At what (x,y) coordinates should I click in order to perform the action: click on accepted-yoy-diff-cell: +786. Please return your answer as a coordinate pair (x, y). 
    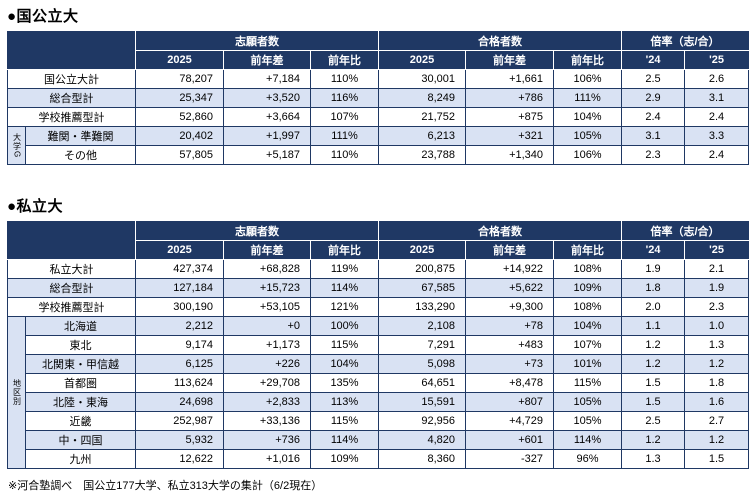
    Looking at the image, I should click on (510, 98).